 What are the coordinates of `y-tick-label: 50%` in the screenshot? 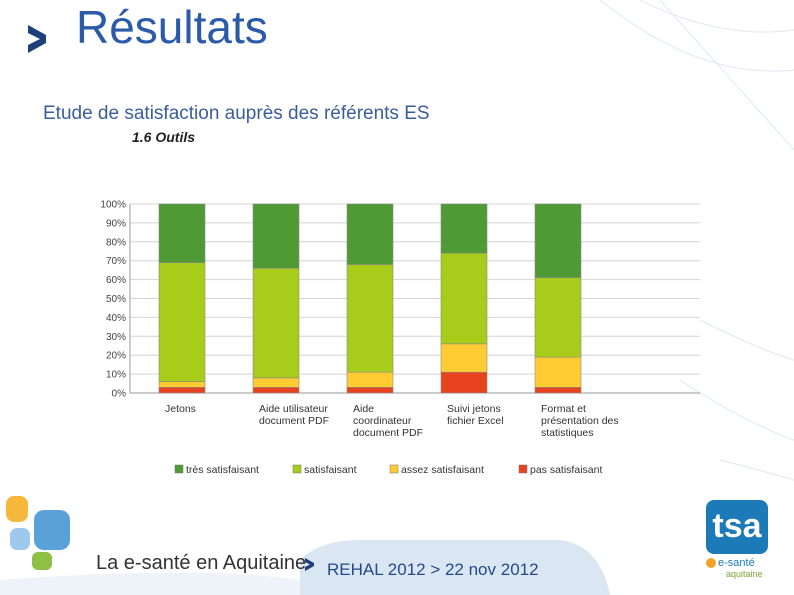 It's located at (116, 299).